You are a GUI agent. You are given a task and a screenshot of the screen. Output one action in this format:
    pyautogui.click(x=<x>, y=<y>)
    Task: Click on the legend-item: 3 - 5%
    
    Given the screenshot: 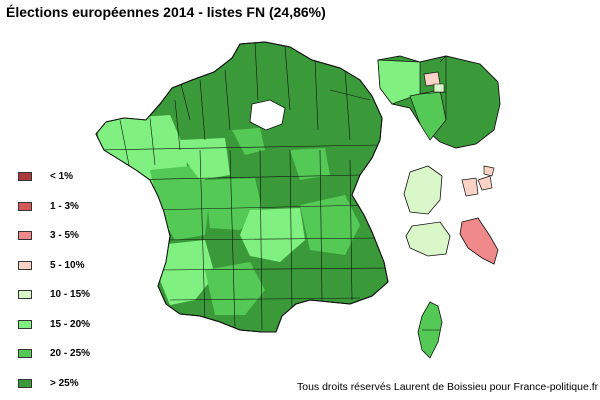 What is the action you would take?
    pyautogui.click(x=54, y=236)
    